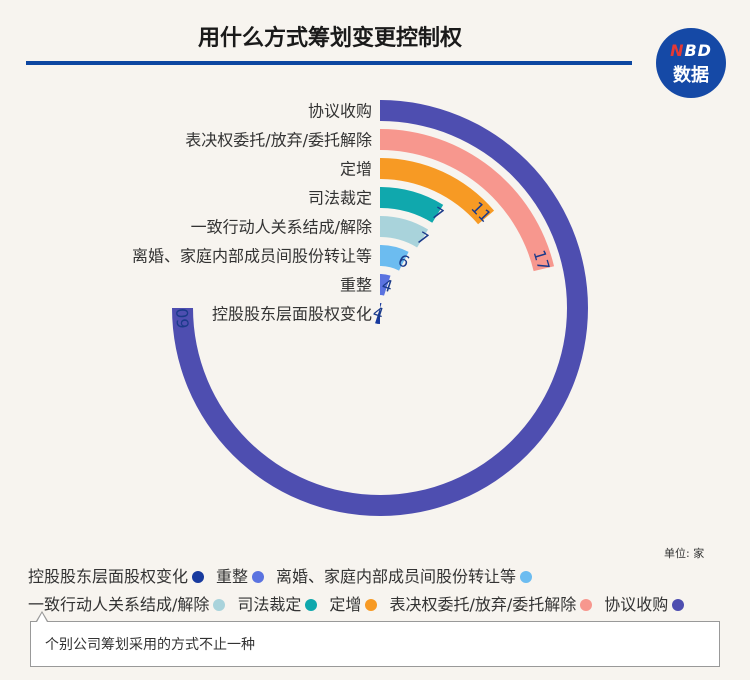 This screenshot has width=750, height=680. I want to click on category-label-1: 协议收购, so click(340, 111).